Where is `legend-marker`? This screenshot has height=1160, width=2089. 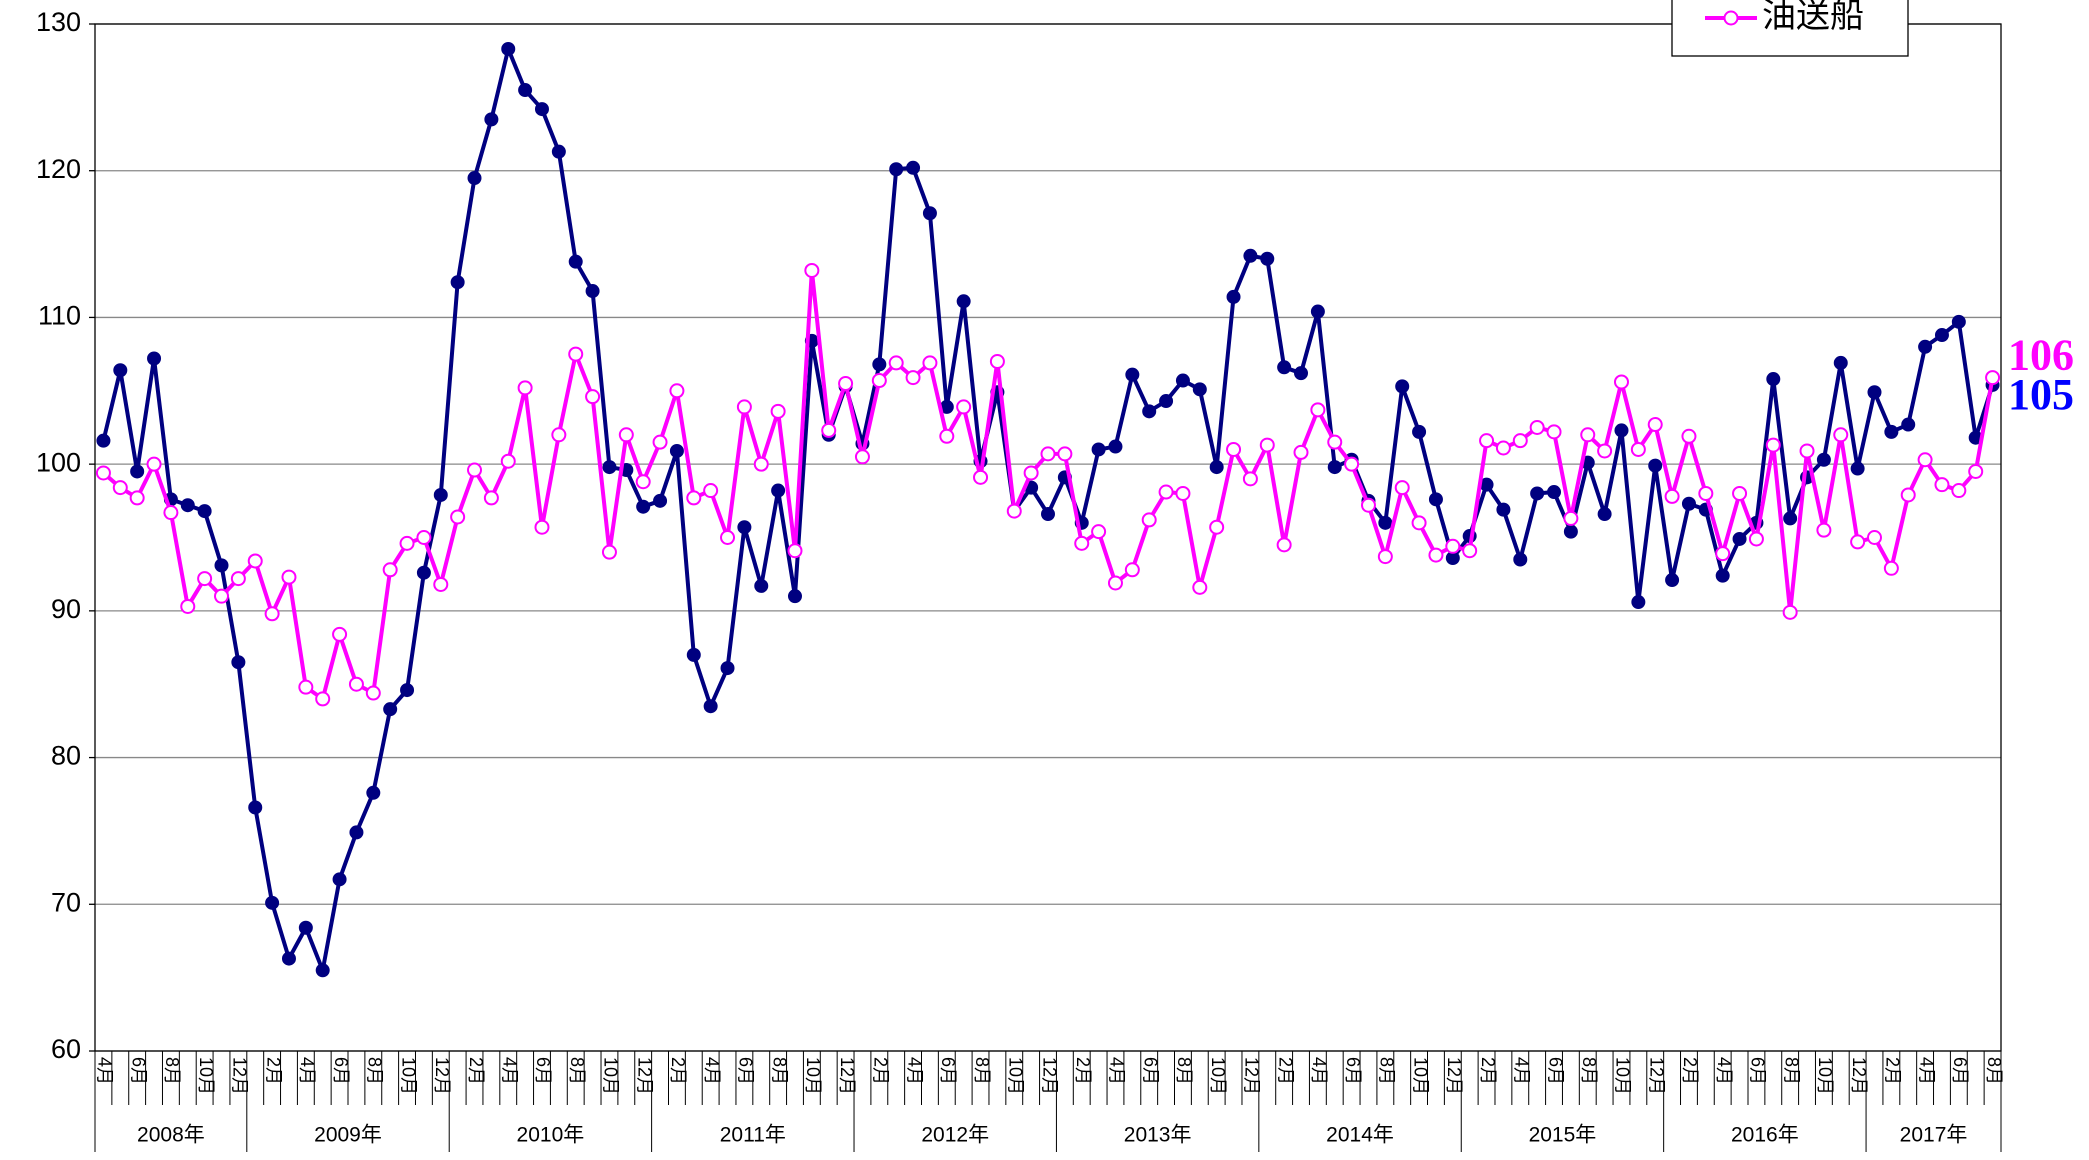 legend-marker is located at coordinates (1731, 18).